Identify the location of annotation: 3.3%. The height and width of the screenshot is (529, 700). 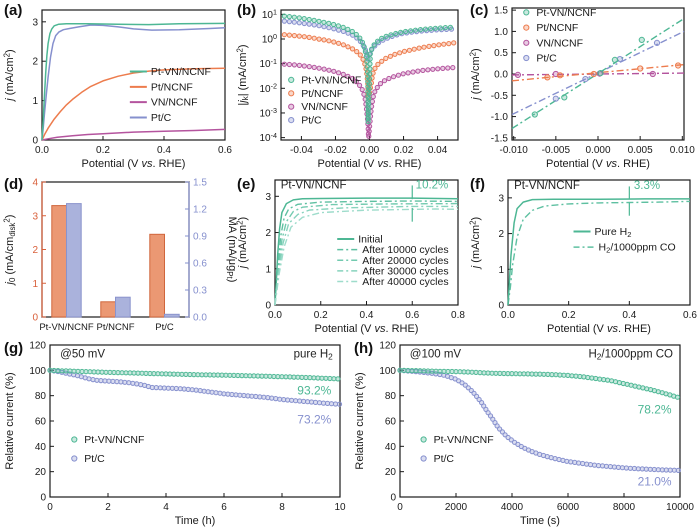
(647, 186).